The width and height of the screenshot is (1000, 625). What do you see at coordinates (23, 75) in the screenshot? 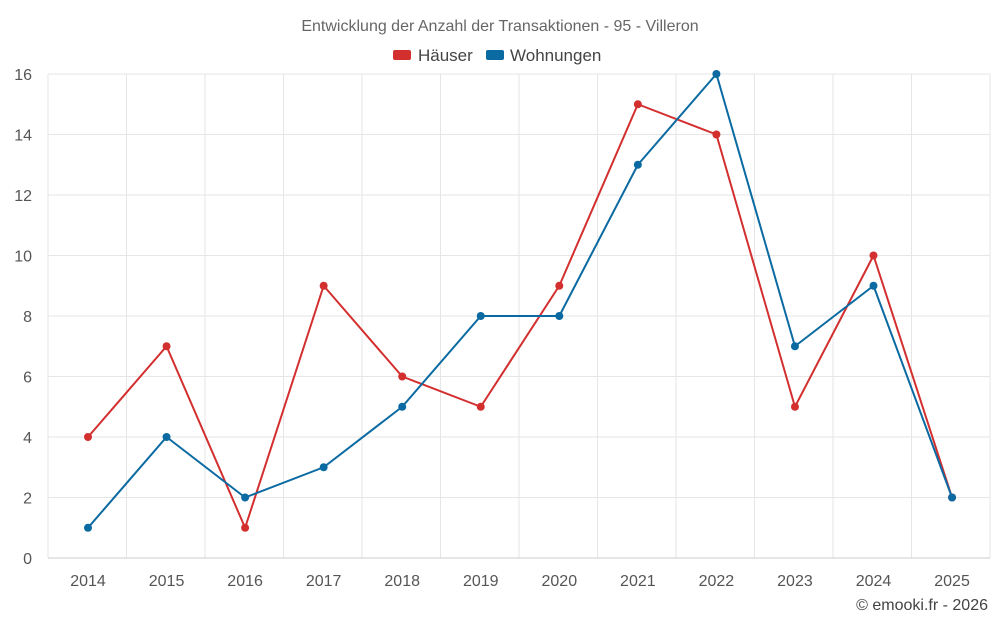
I see `y-tick-label: 16` at bounding box center [23, 75].